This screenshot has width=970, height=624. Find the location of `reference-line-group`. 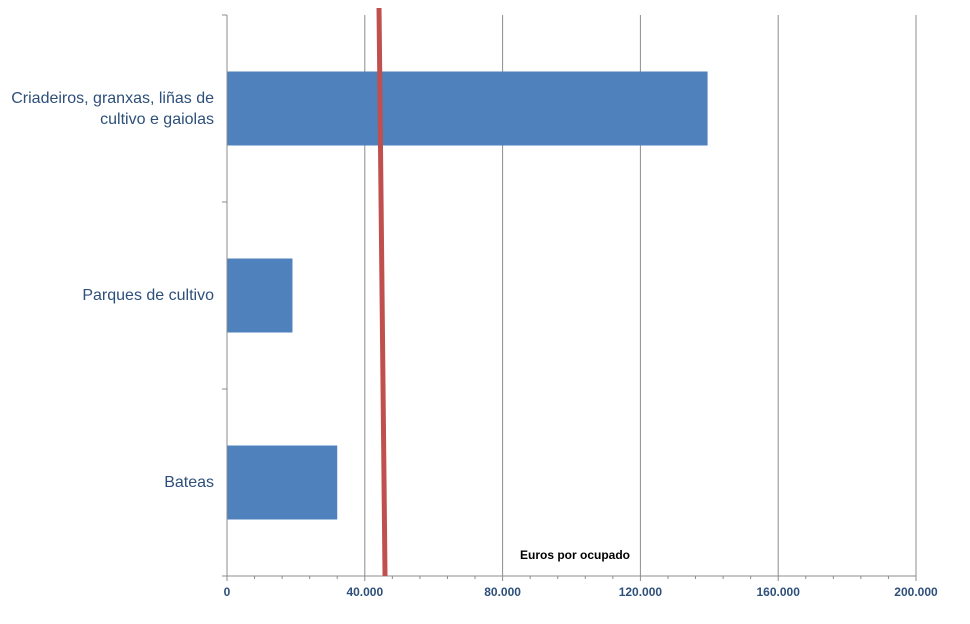

reference-line-group is located at coordinates (382, 292).